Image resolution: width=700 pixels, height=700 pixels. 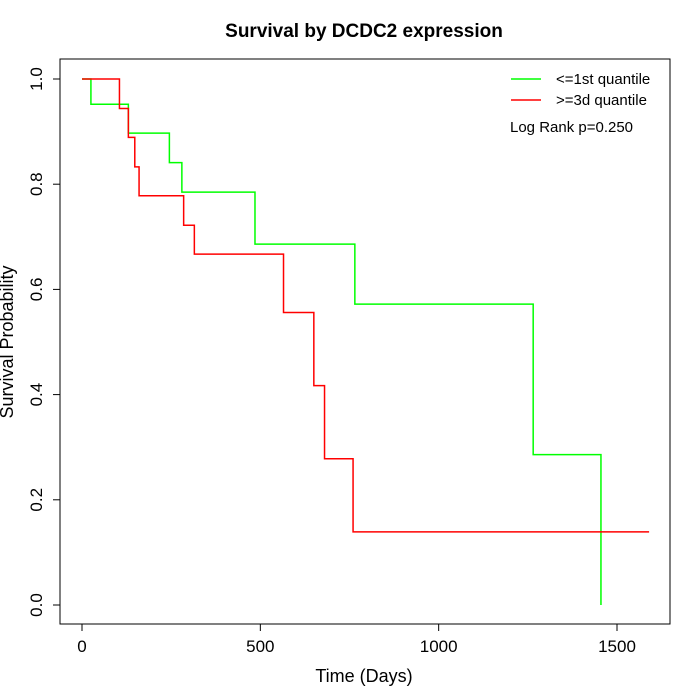 I want to click on y-axis-label: Survival Probability, so click(x=8, y=341).